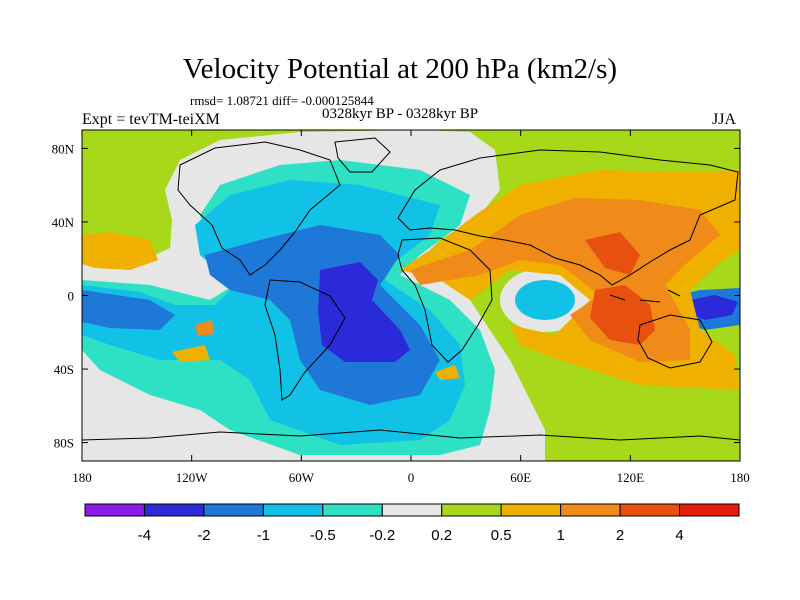 This screenshot has height=600, width=800. I want to click on coast-europe-asia, so click(568, 217).